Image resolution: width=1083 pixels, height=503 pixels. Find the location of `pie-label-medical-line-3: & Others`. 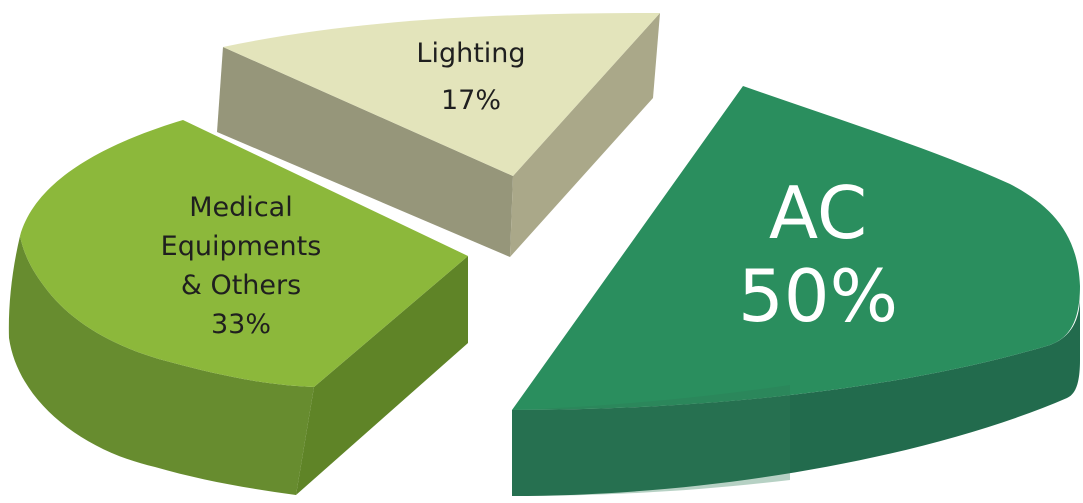

pie-label-medical-line-3: & Others is located at coordinates (241, 285).